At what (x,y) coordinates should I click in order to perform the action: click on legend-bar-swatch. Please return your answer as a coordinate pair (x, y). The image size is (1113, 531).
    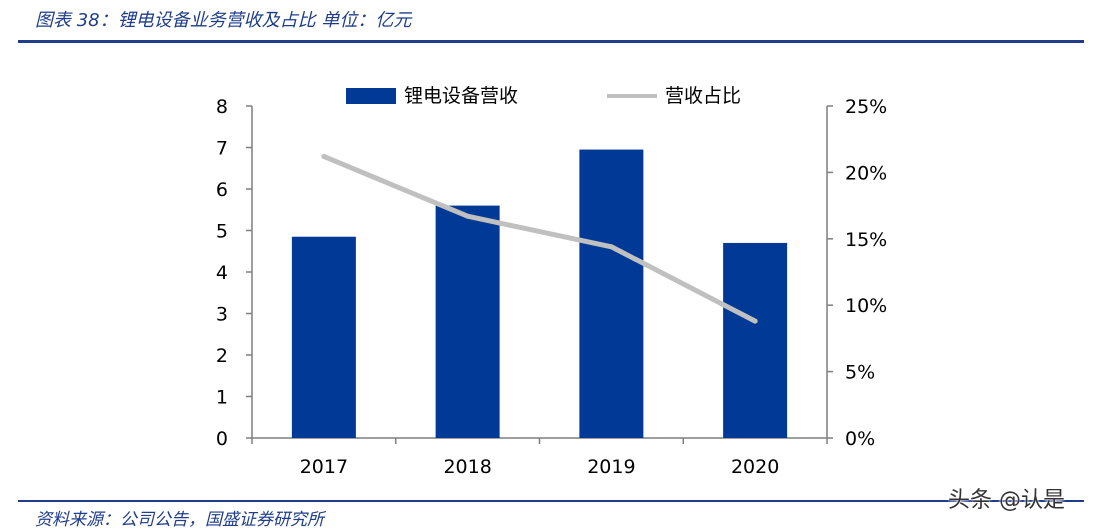
    Looking at the image, I should click on (371, 96).